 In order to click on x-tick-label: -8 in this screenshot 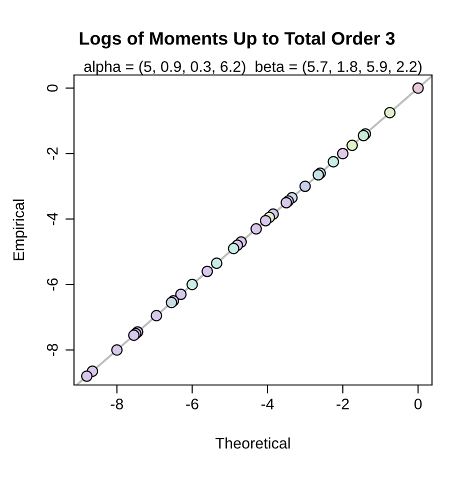, I will do `click(117, 404)`.